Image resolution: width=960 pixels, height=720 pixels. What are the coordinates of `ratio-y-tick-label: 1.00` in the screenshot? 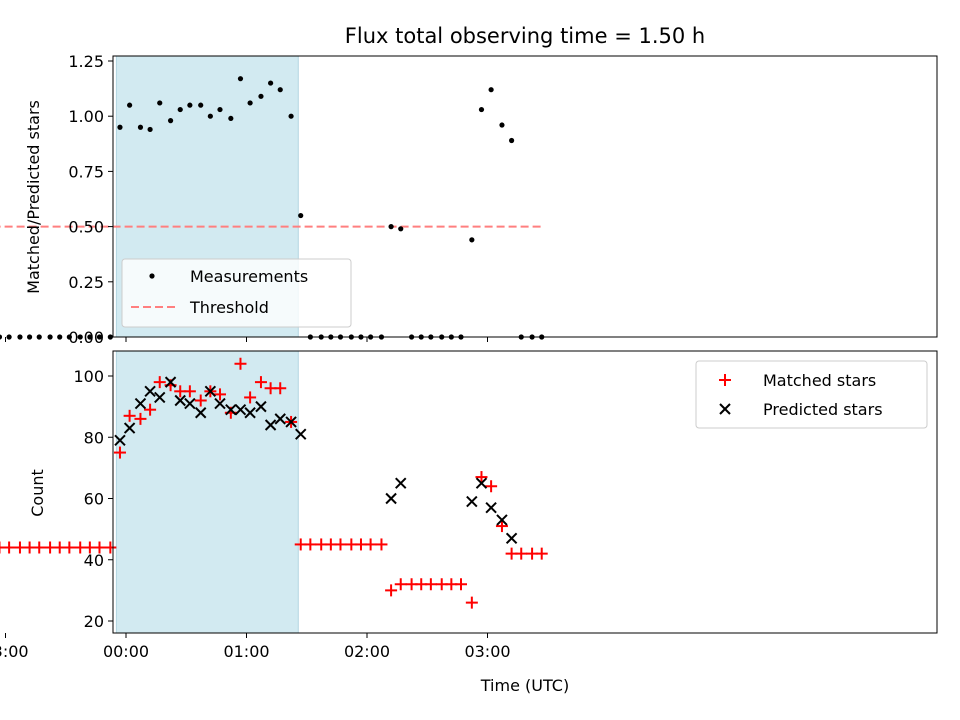 It's located at (86, 116).